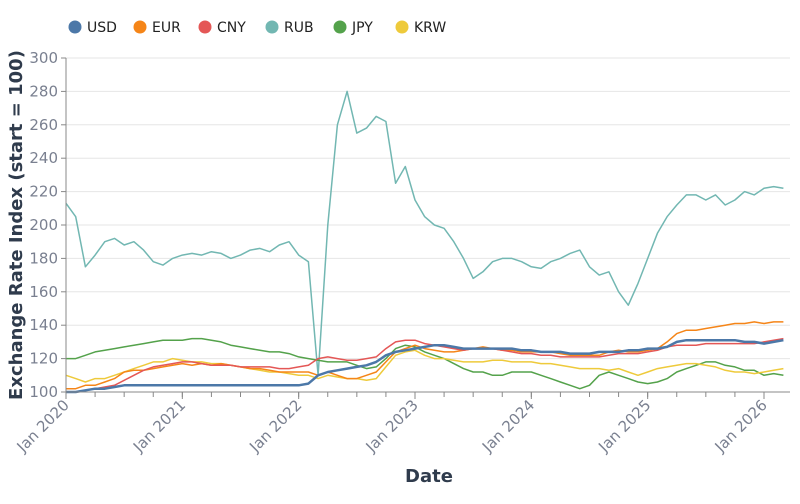 Image resolution: width=800 pixels, height=504 pixels. What do you see at coordinates (362, 28) in the screenshot?
I see `legend-label: JPY` at bounding box center [362, 28].